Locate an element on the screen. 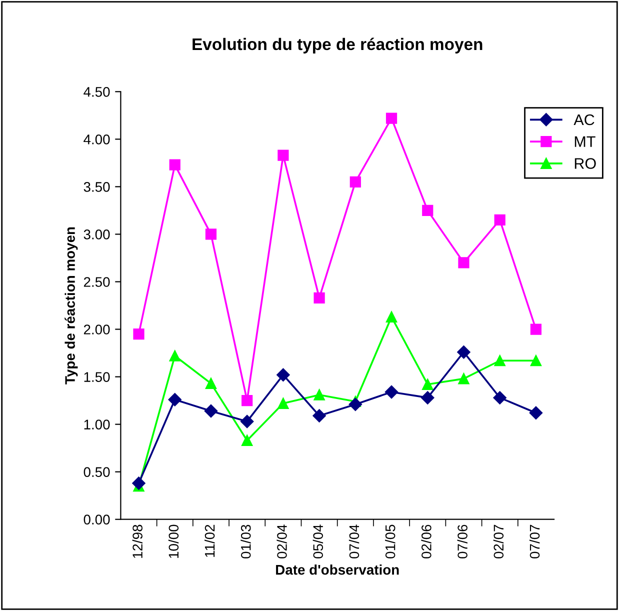  x-tick-label: 07/06 is located at coordinates (462, 541).